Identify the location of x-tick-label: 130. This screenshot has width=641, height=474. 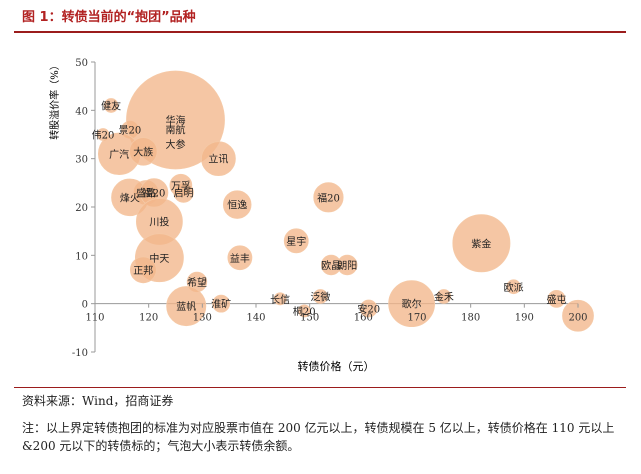
(202, 318).